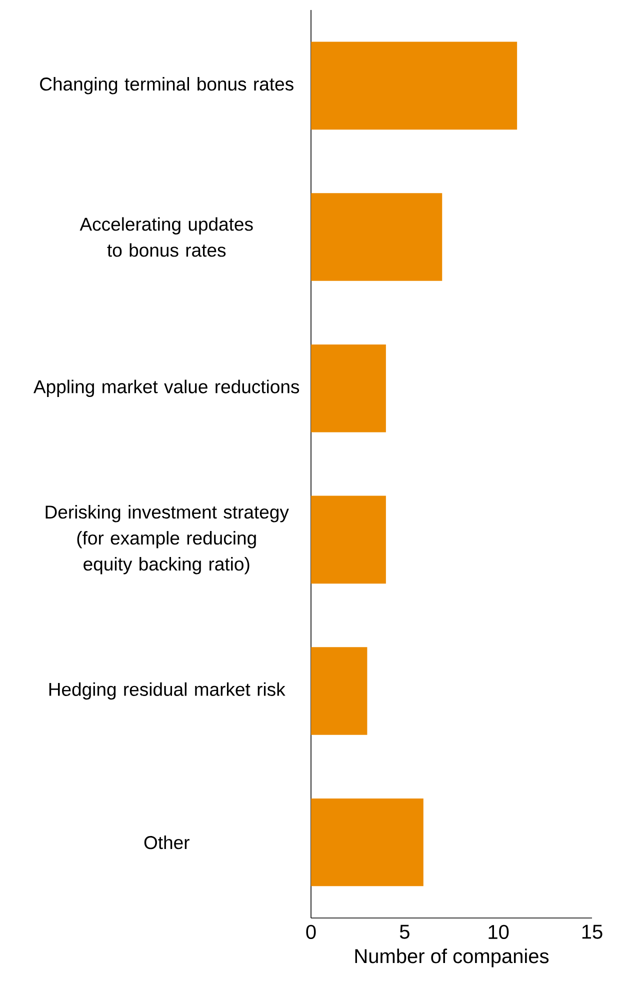  I want to click on x-tick-label: 10, so click(498, 932).